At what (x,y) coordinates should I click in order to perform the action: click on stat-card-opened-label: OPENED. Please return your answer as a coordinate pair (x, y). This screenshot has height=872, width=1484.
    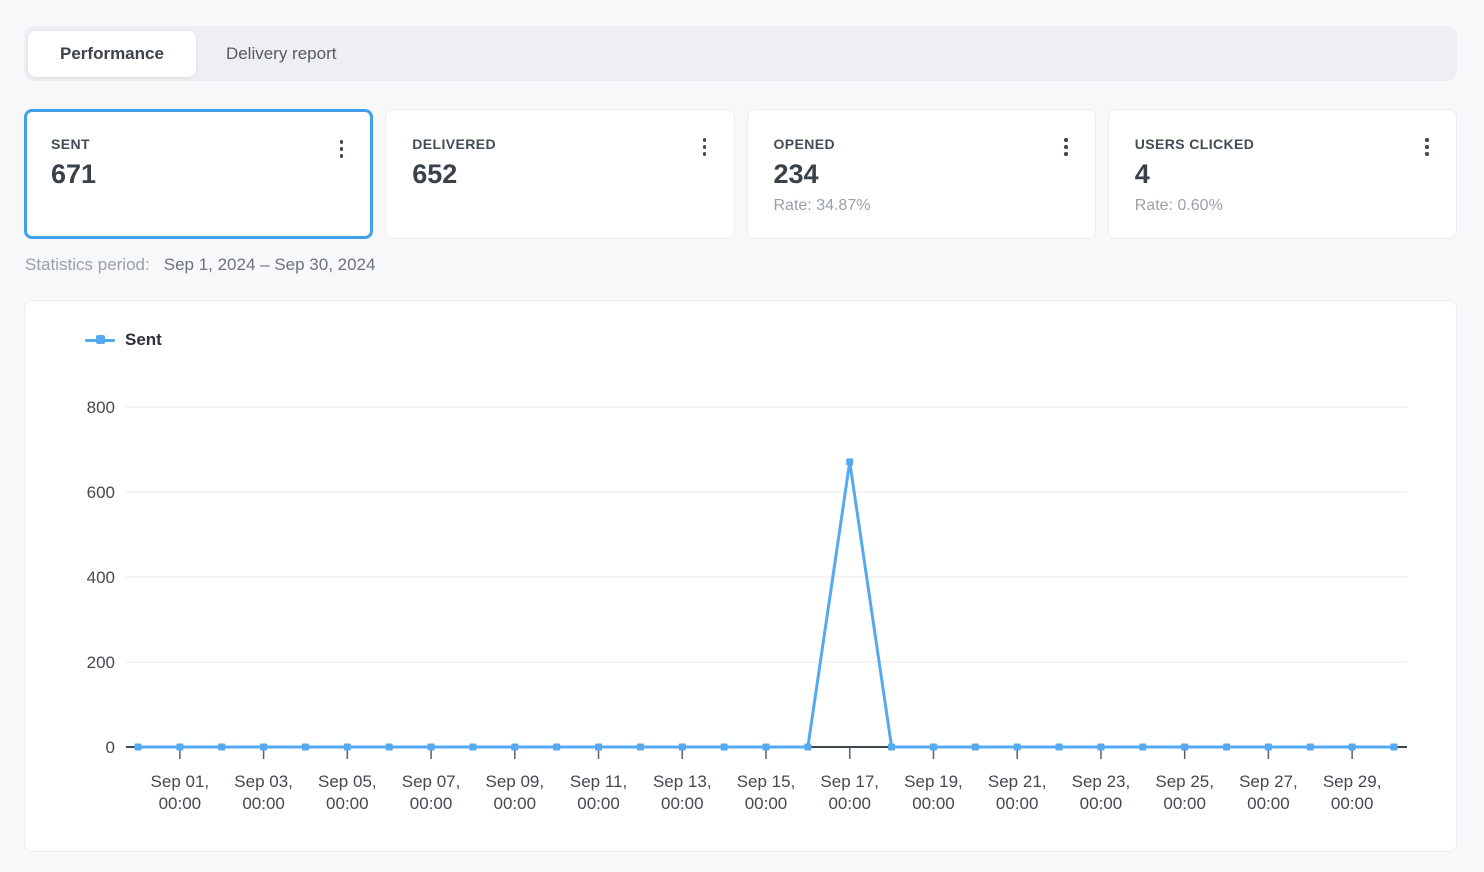
    Looking at the image, I should click on (804, 144).